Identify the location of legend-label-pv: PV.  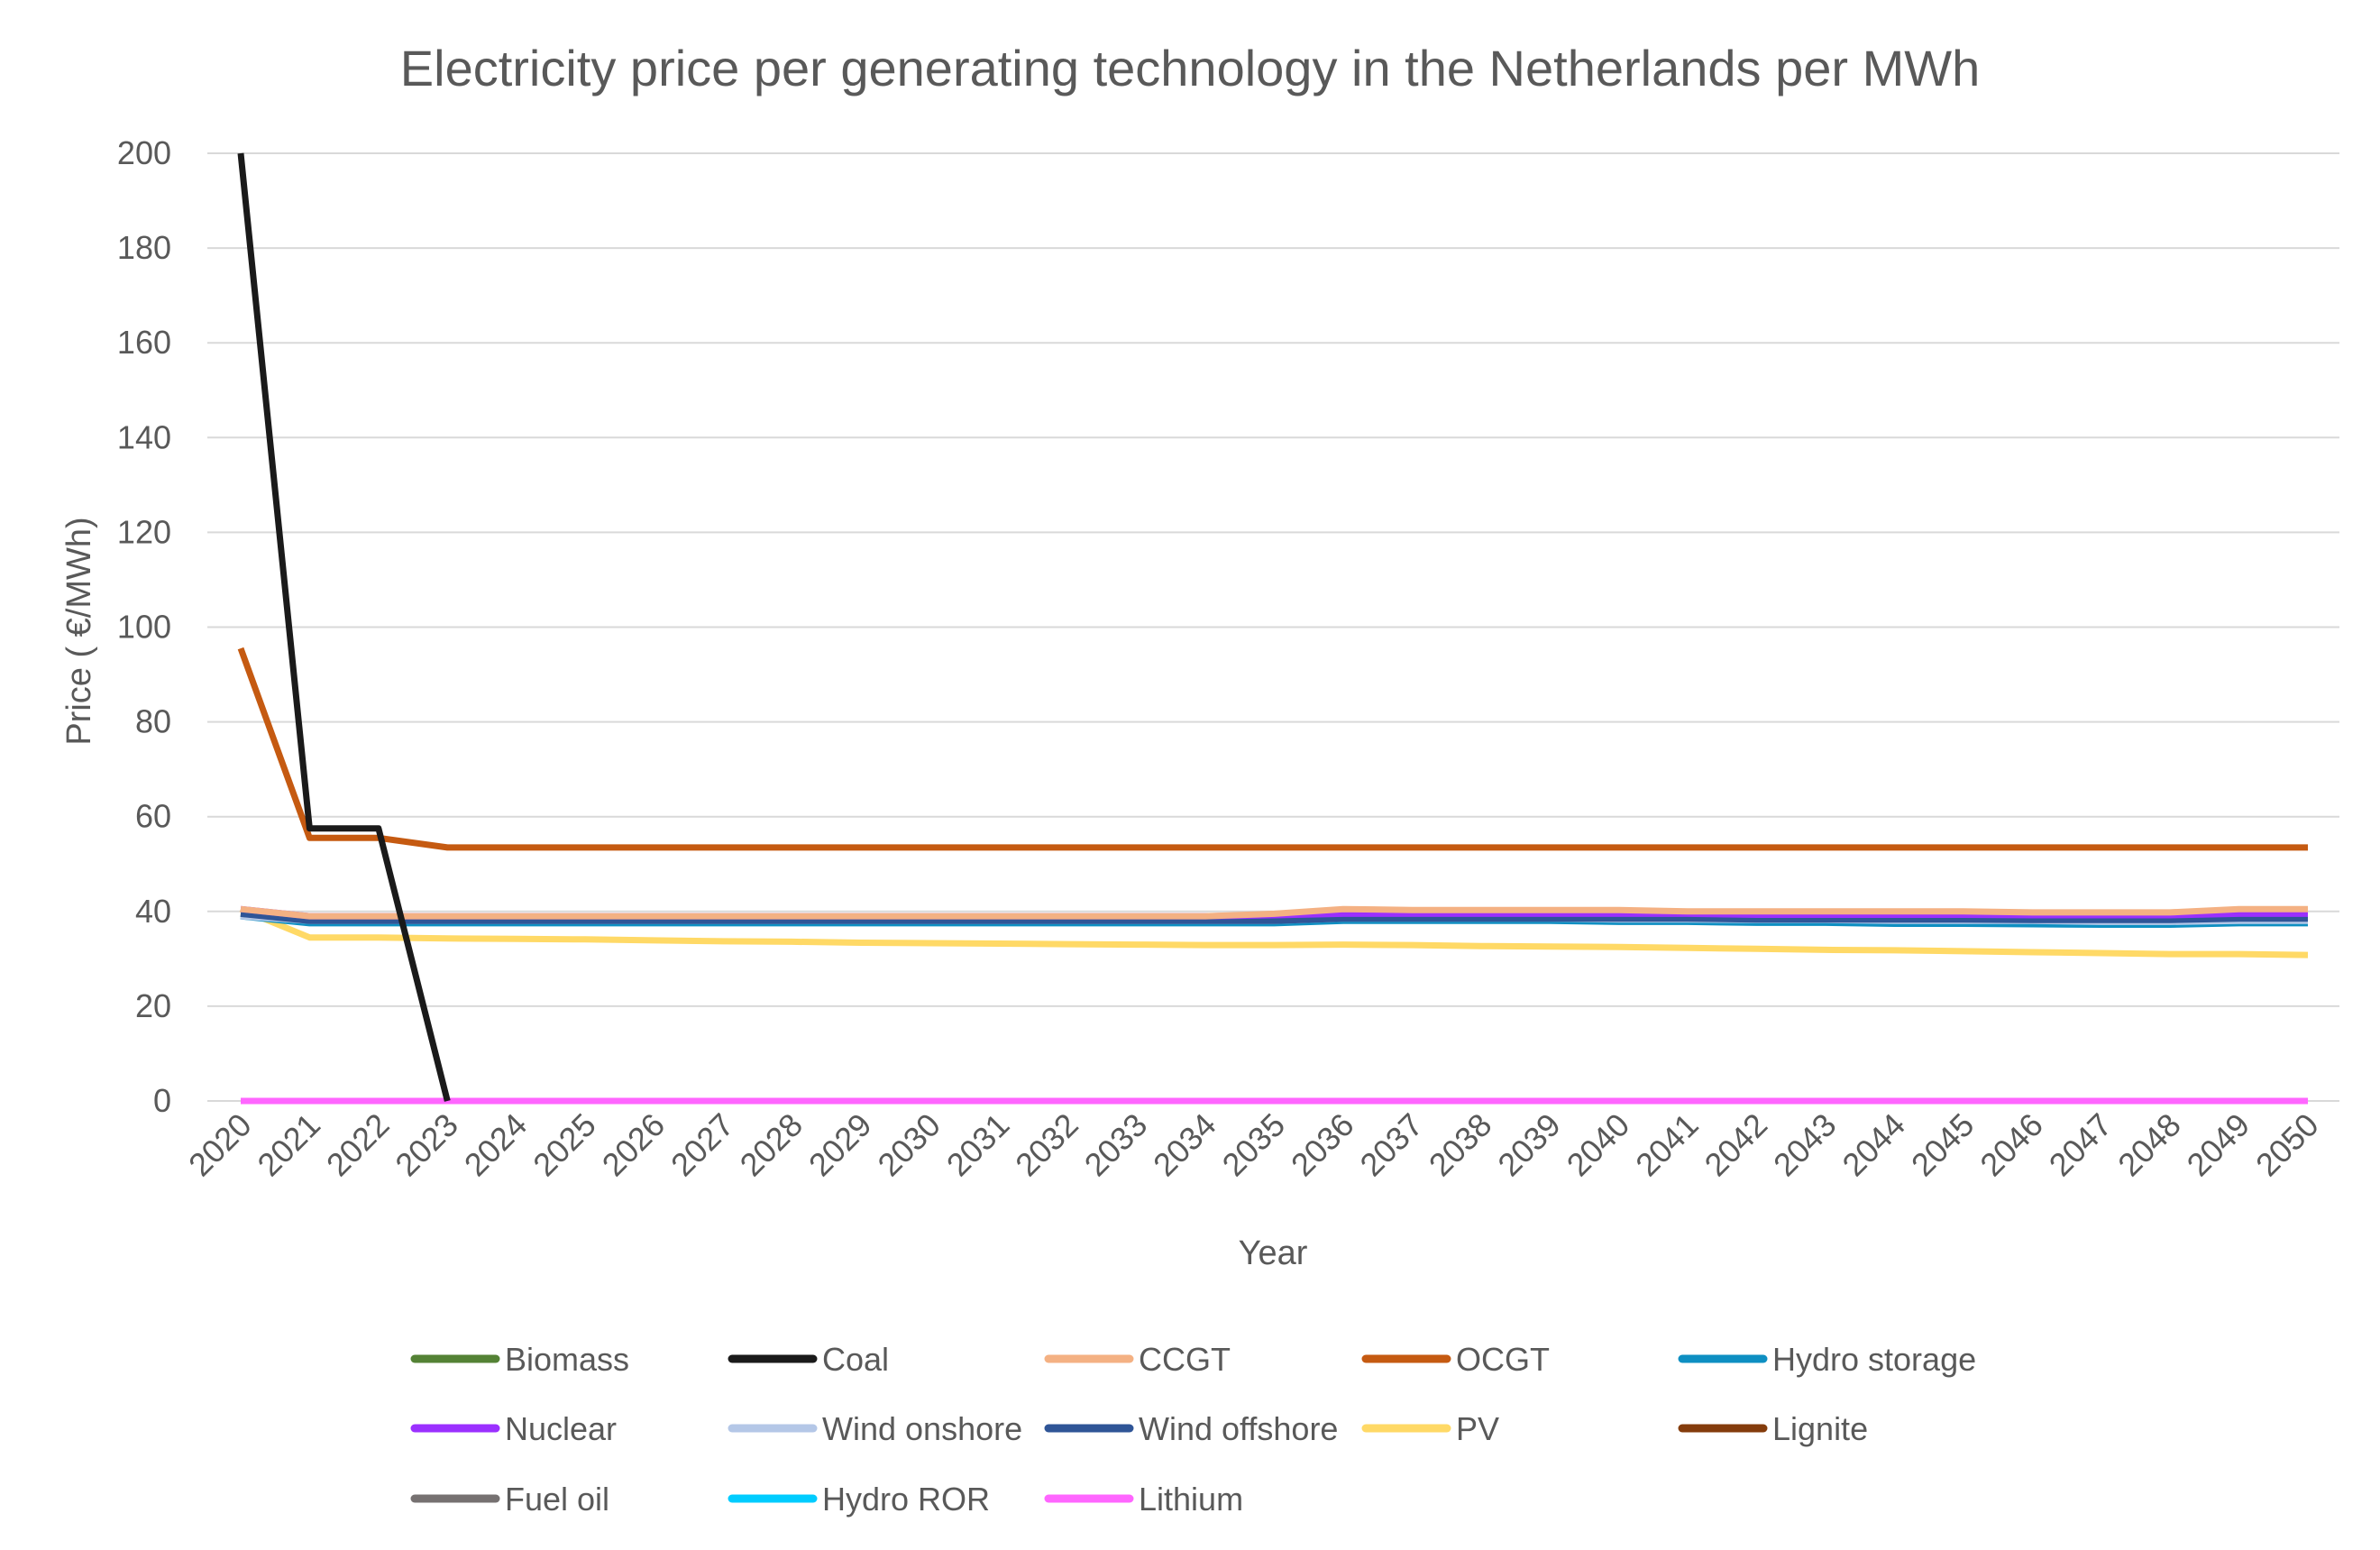
(1478, 1429).